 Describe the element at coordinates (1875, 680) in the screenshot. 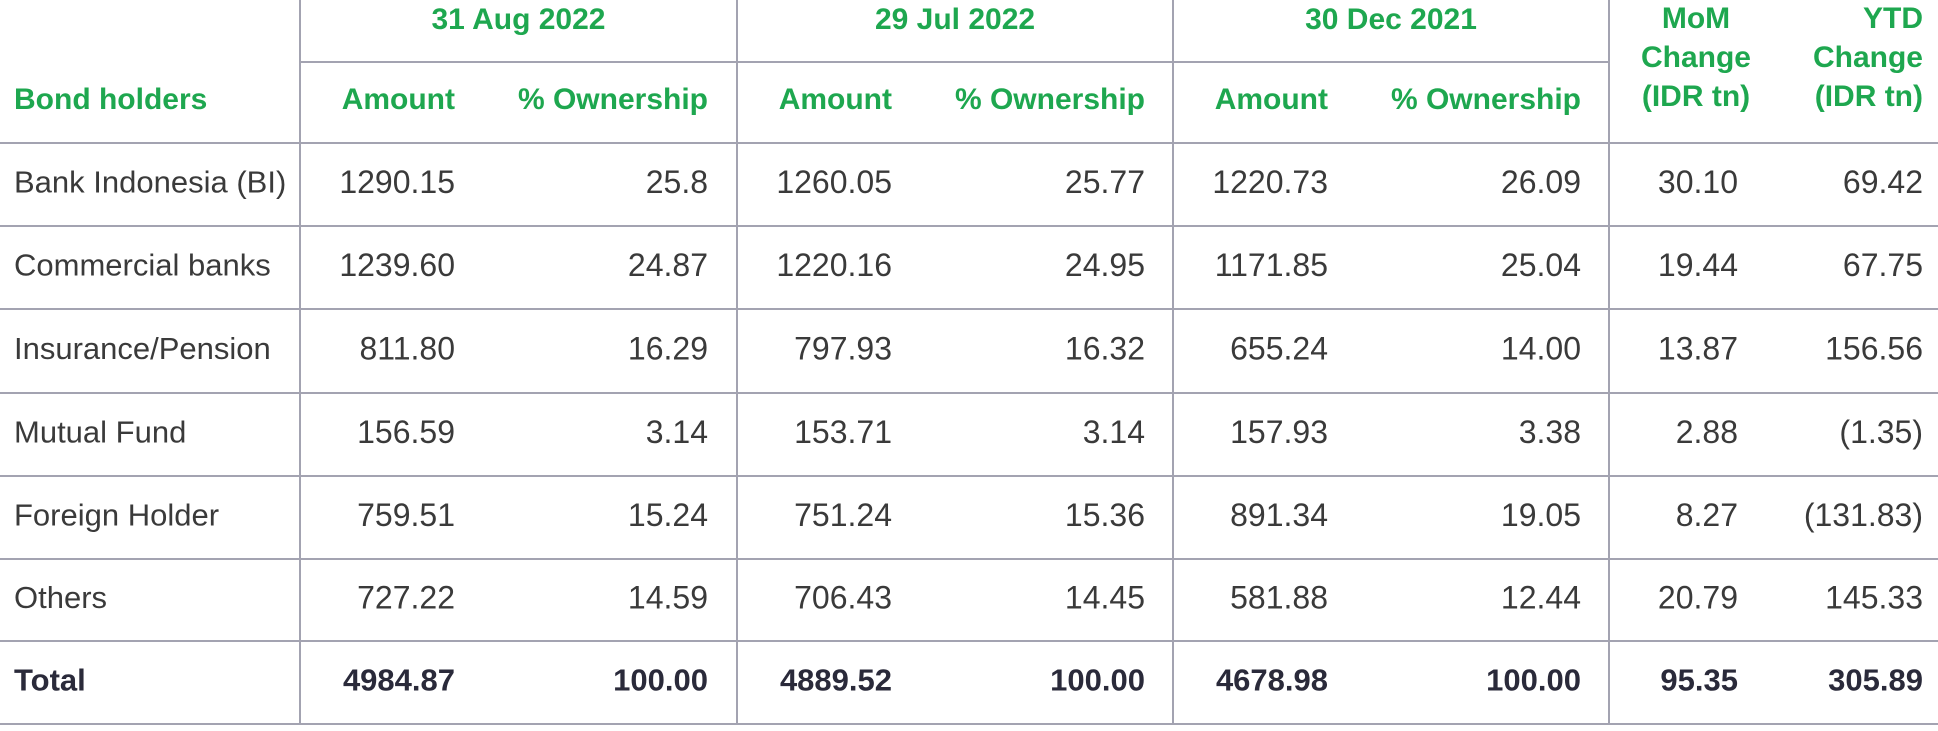

I see `cell: 305.89` at that location.